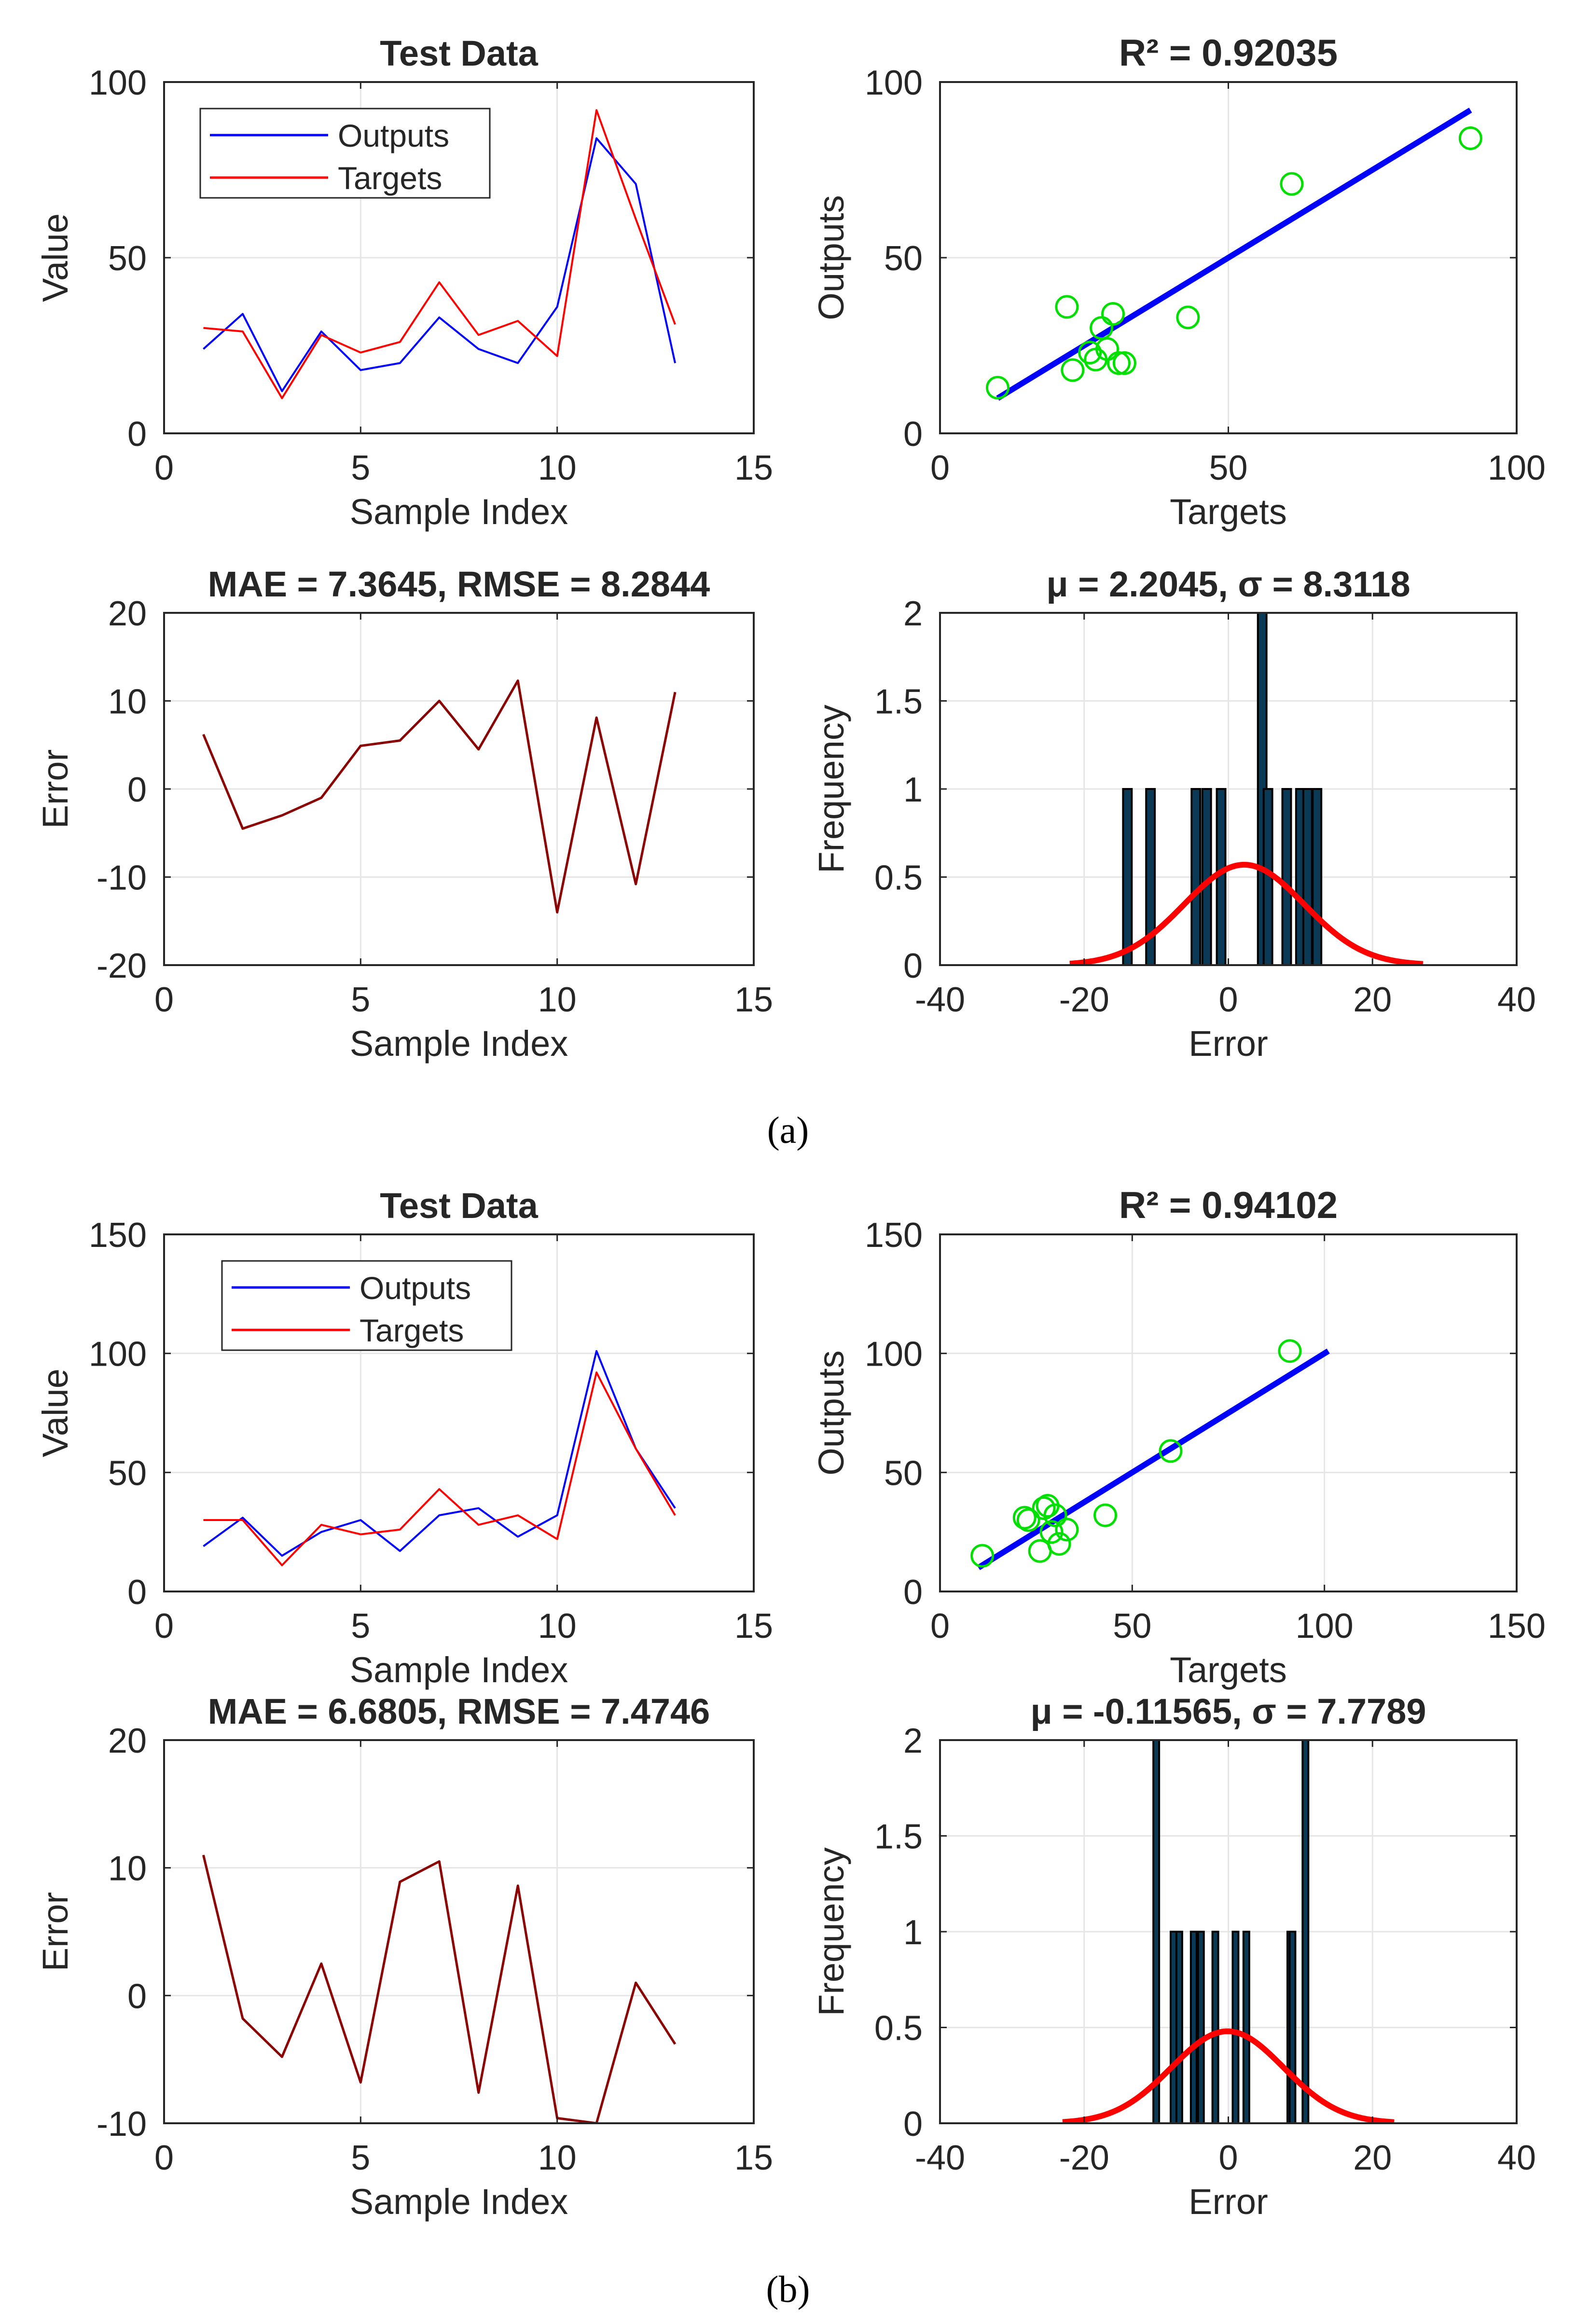 The width and height of the screenshot is (1576, 2324). I want to click on x-tick-label: 100, so click(1517, 468).